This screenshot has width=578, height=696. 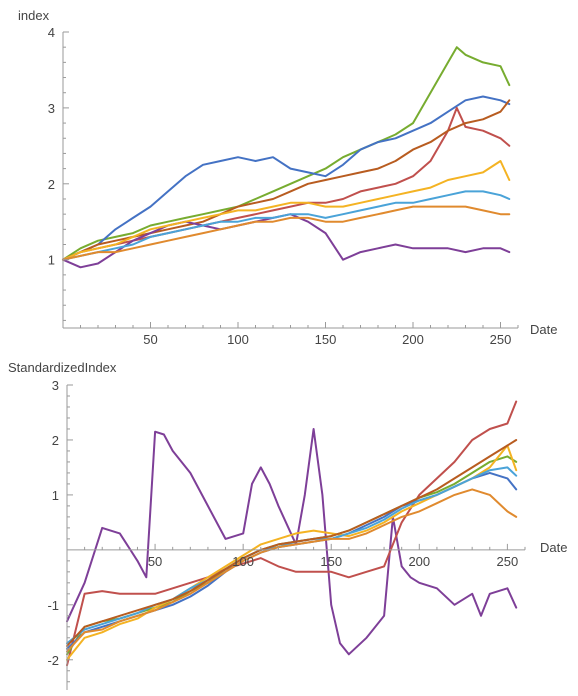 What do you see at coordinates (51, 260) in the screenshot?
I see `chart1-y-tick-label: 1` at bounding box center [51, 260].